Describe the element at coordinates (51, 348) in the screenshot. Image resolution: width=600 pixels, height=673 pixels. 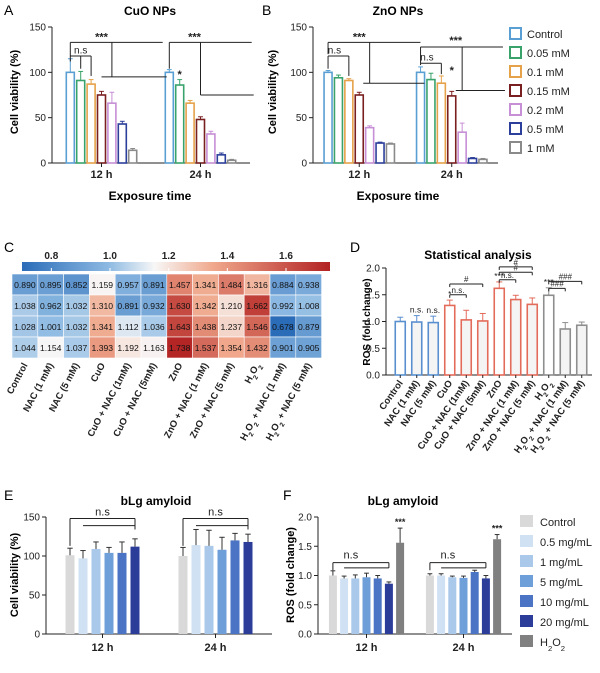
I see `heatmap-value: 1.154` at that location.